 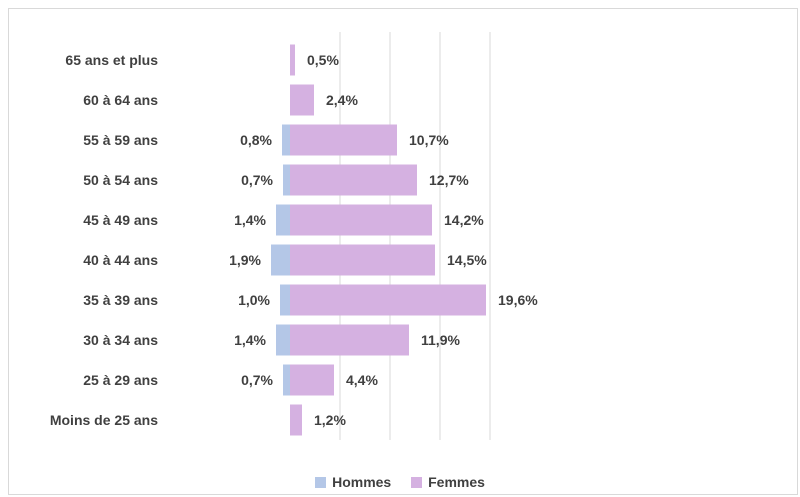 What do you see at coordinates (254, 300) in the screenshot?
I see `data-label-hommes: 1,0%` at bounding box center [254, 300].